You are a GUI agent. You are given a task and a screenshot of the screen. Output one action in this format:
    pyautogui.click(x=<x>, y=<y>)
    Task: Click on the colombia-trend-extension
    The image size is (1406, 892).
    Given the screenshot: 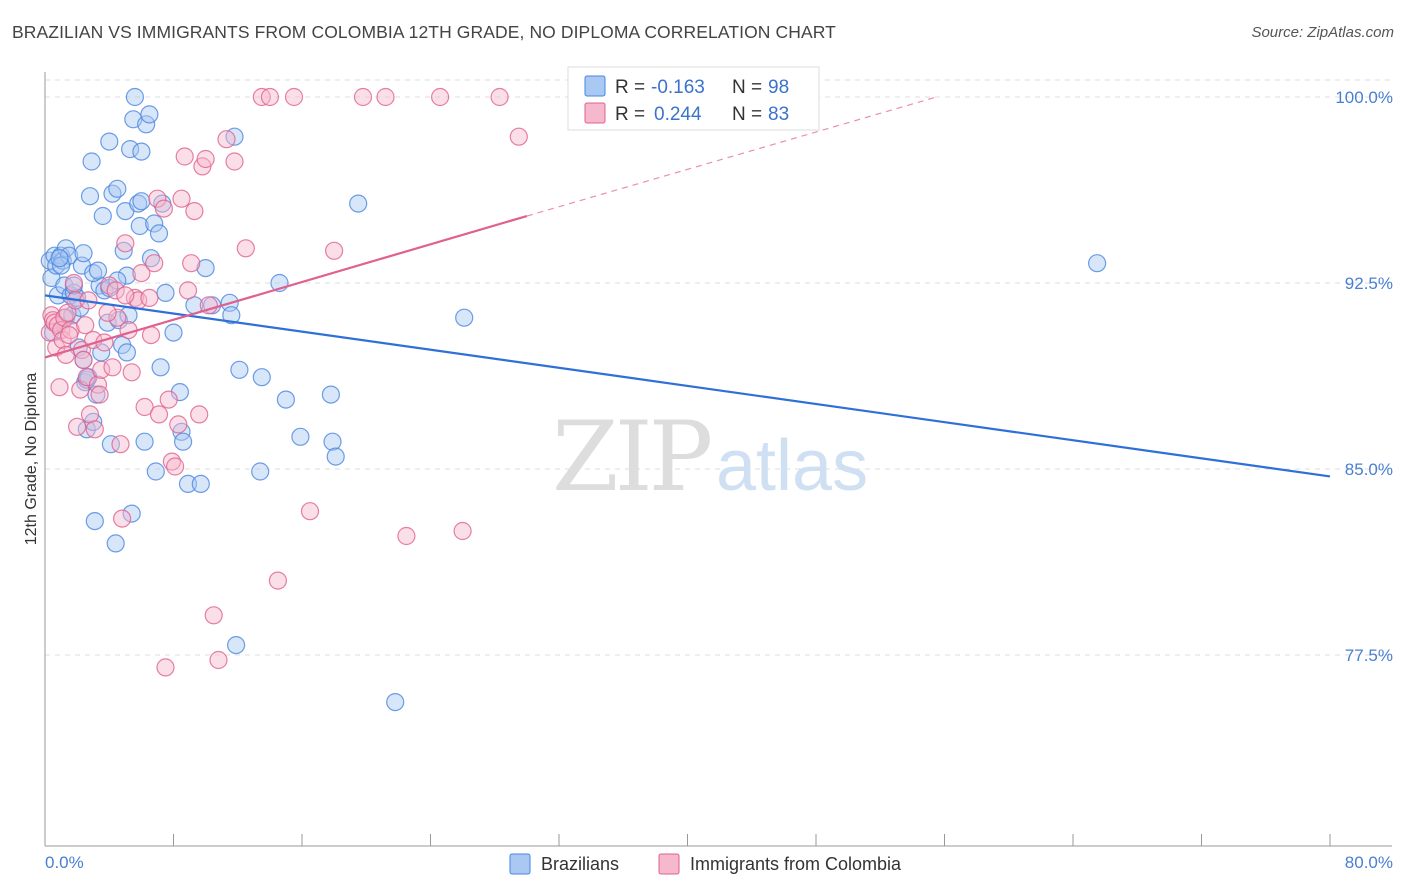 What is the action you would take?
    pyautogui.click(x=731, y=156)
    